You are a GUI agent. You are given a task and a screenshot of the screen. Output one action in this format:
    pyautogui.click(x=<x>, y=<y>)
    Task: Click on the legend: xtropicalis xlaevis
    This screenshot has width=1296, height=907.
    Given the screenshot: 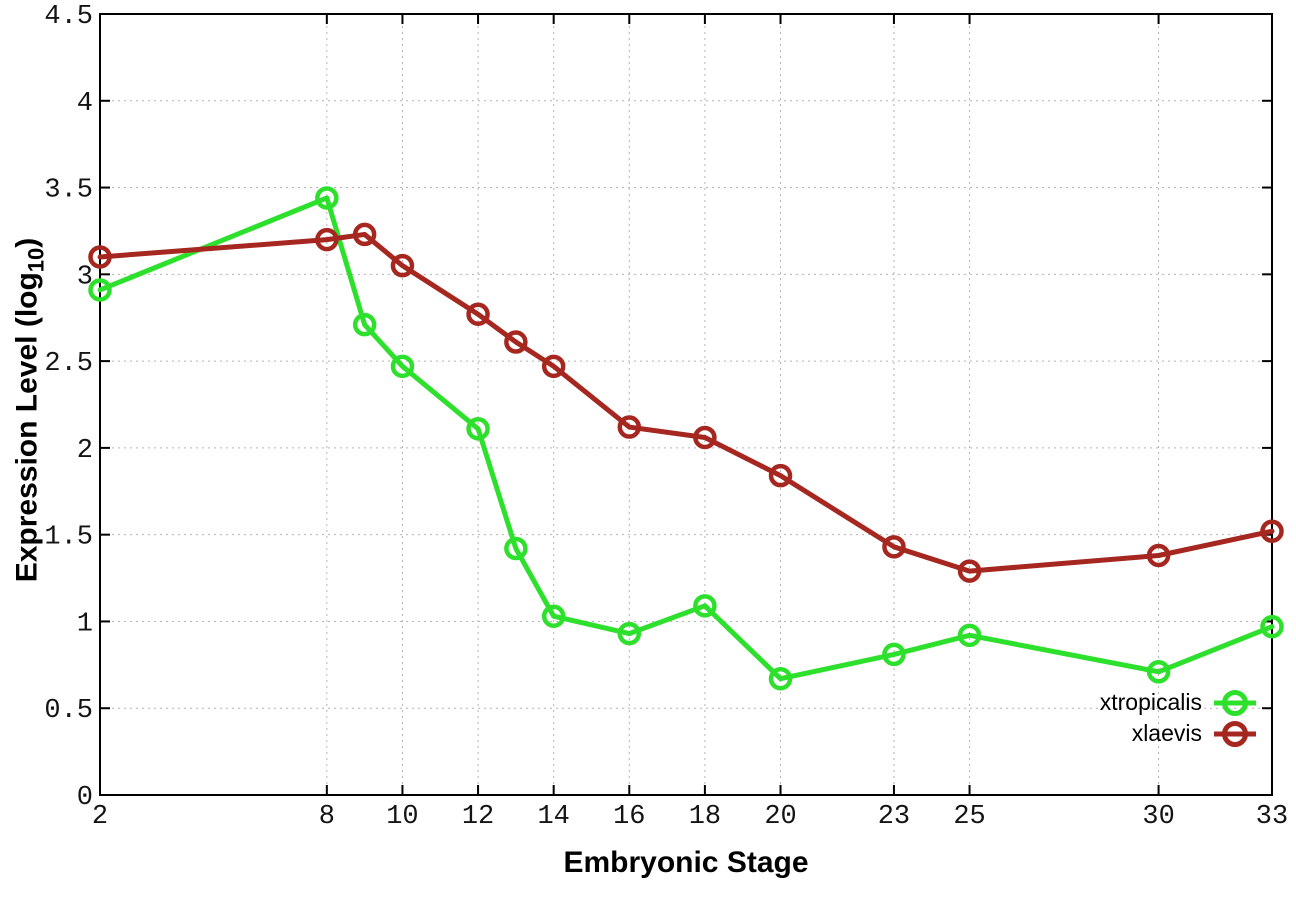 What is the action you would take?
    pyautogui.click(x=1179, y=718)
    